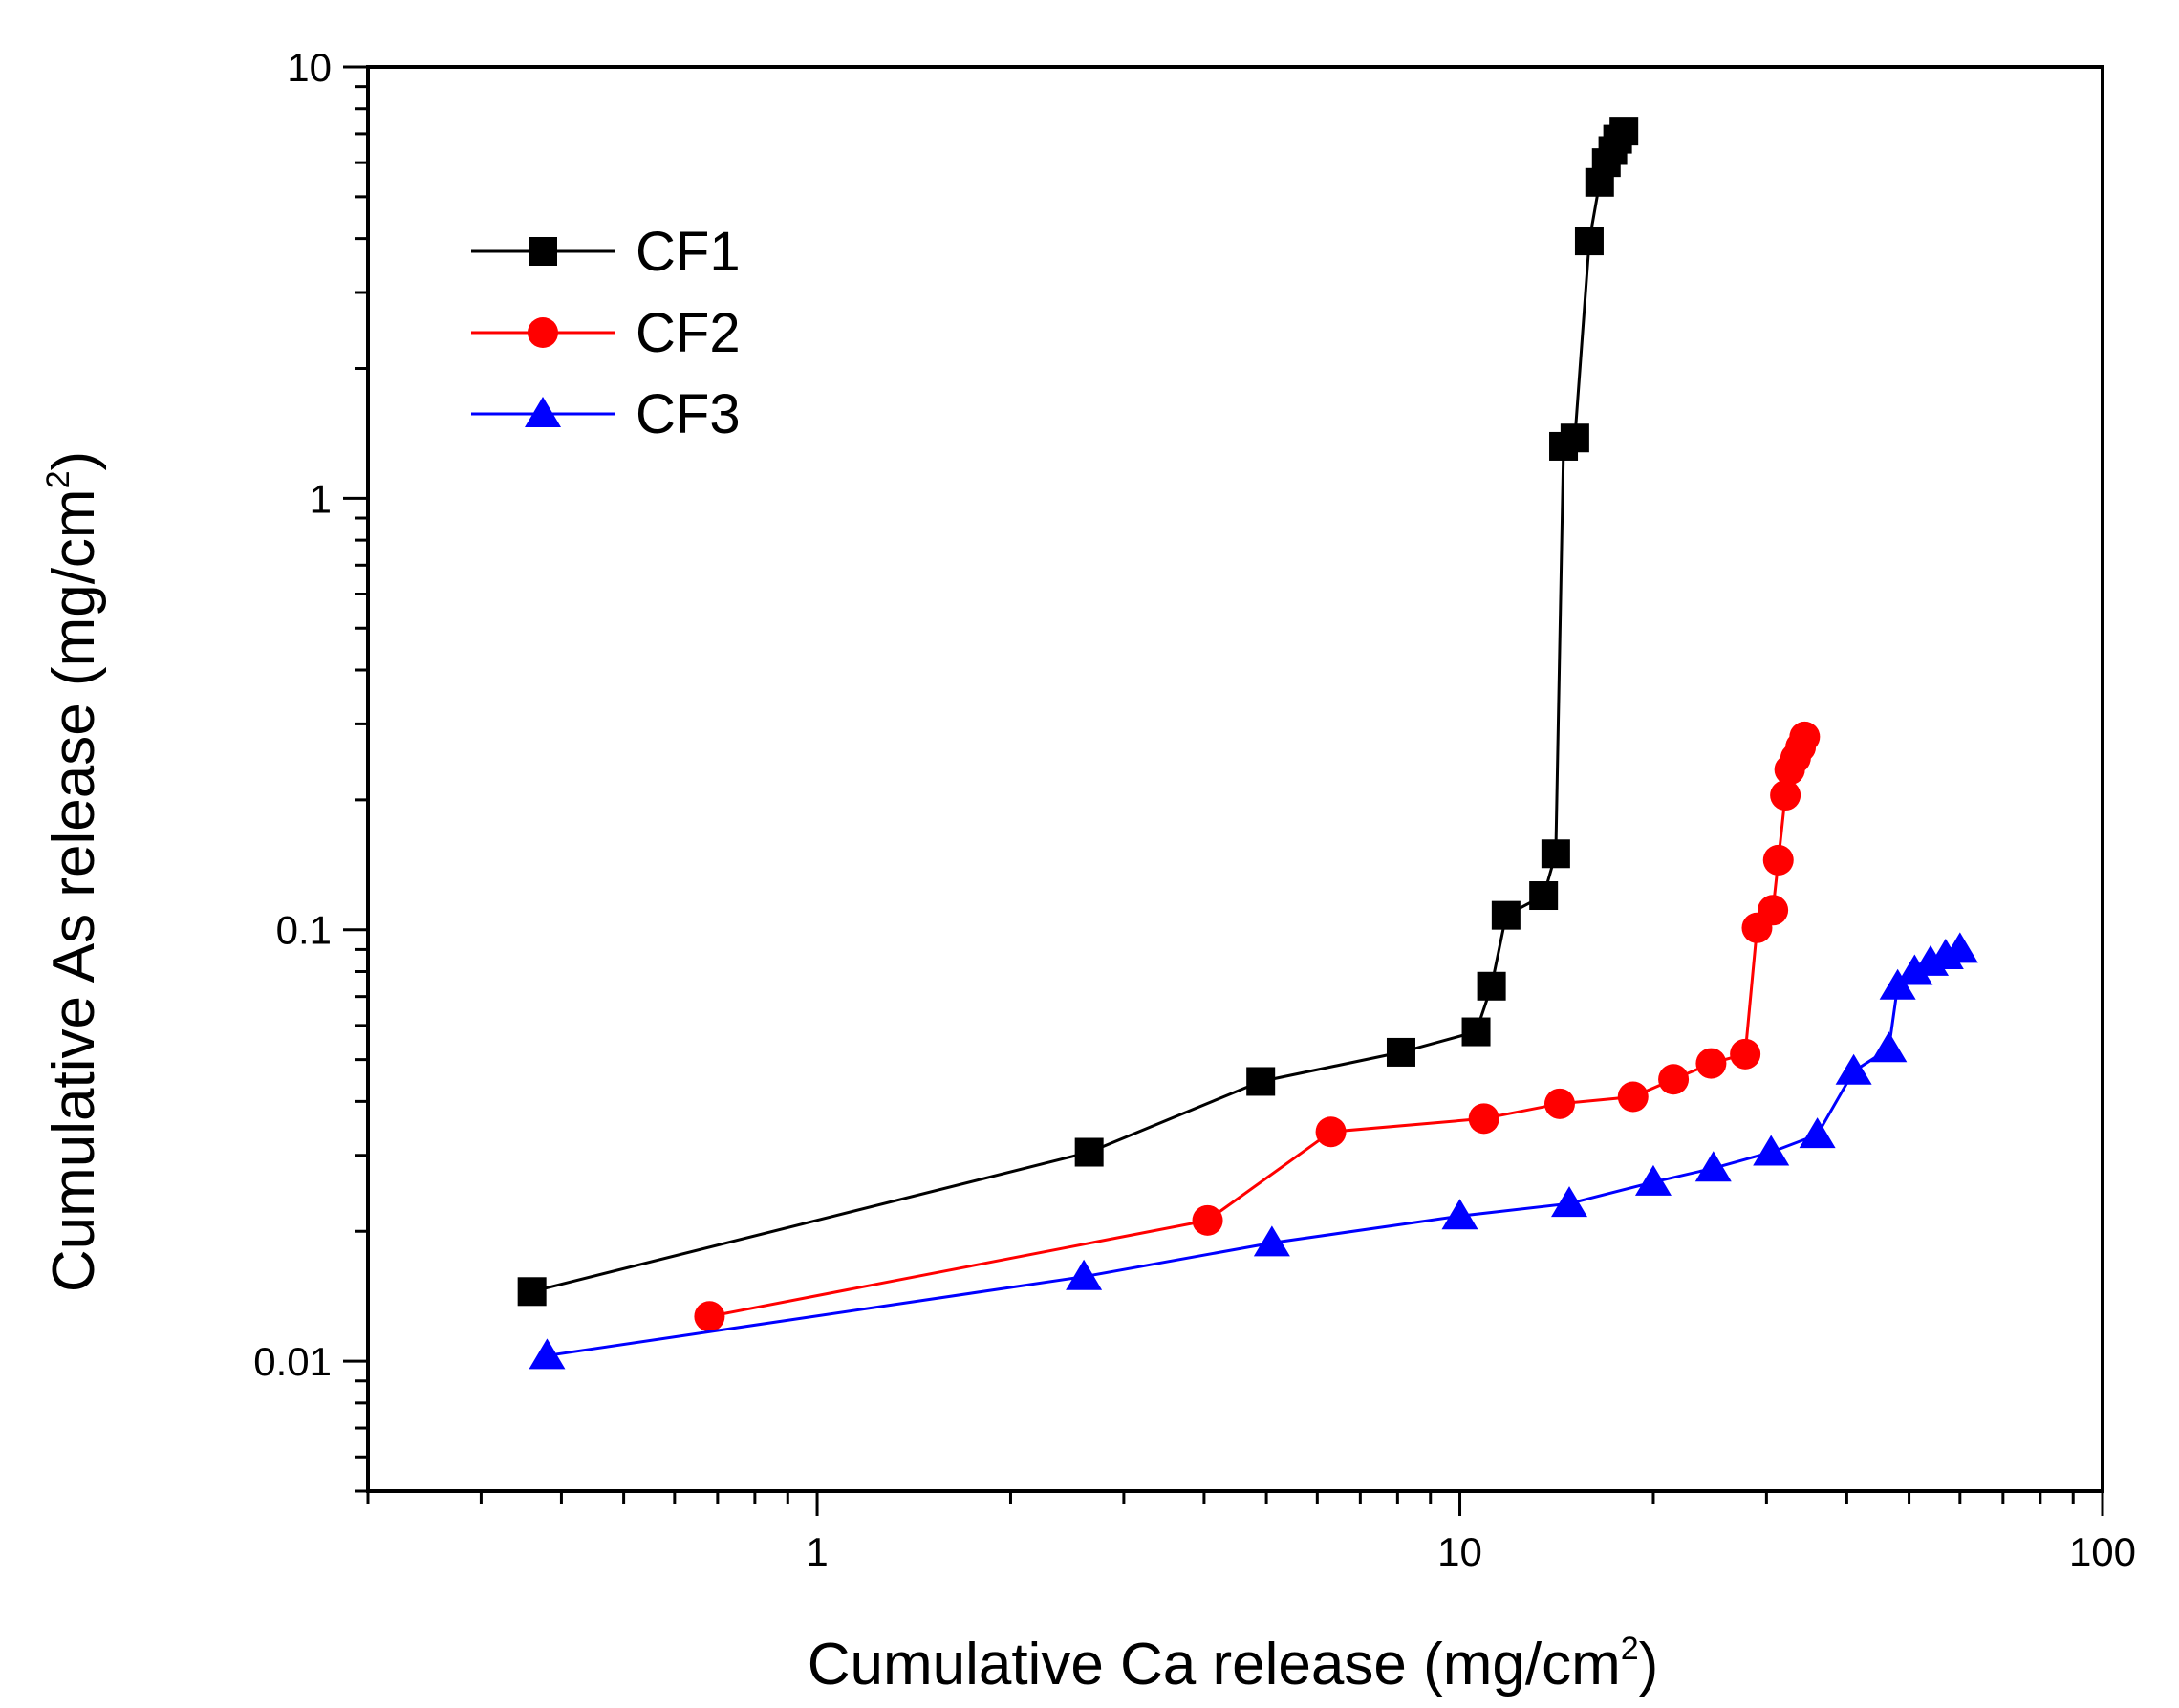 The image size is (2179, 1708). I want to click on legend-item-cf3: CF3, so click(606, 414).